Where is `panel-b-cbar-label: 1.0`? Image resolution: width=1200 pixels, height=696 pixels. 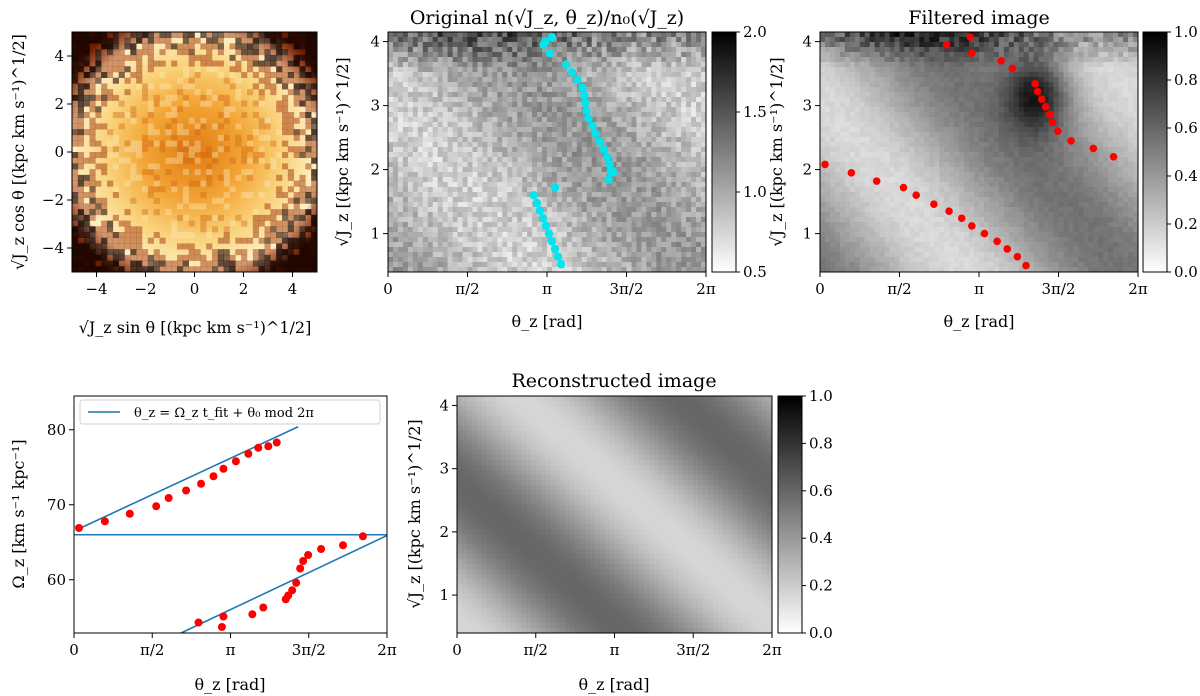
panel-b-cbar-label: 1.0 is located at coordinates (755, 192).